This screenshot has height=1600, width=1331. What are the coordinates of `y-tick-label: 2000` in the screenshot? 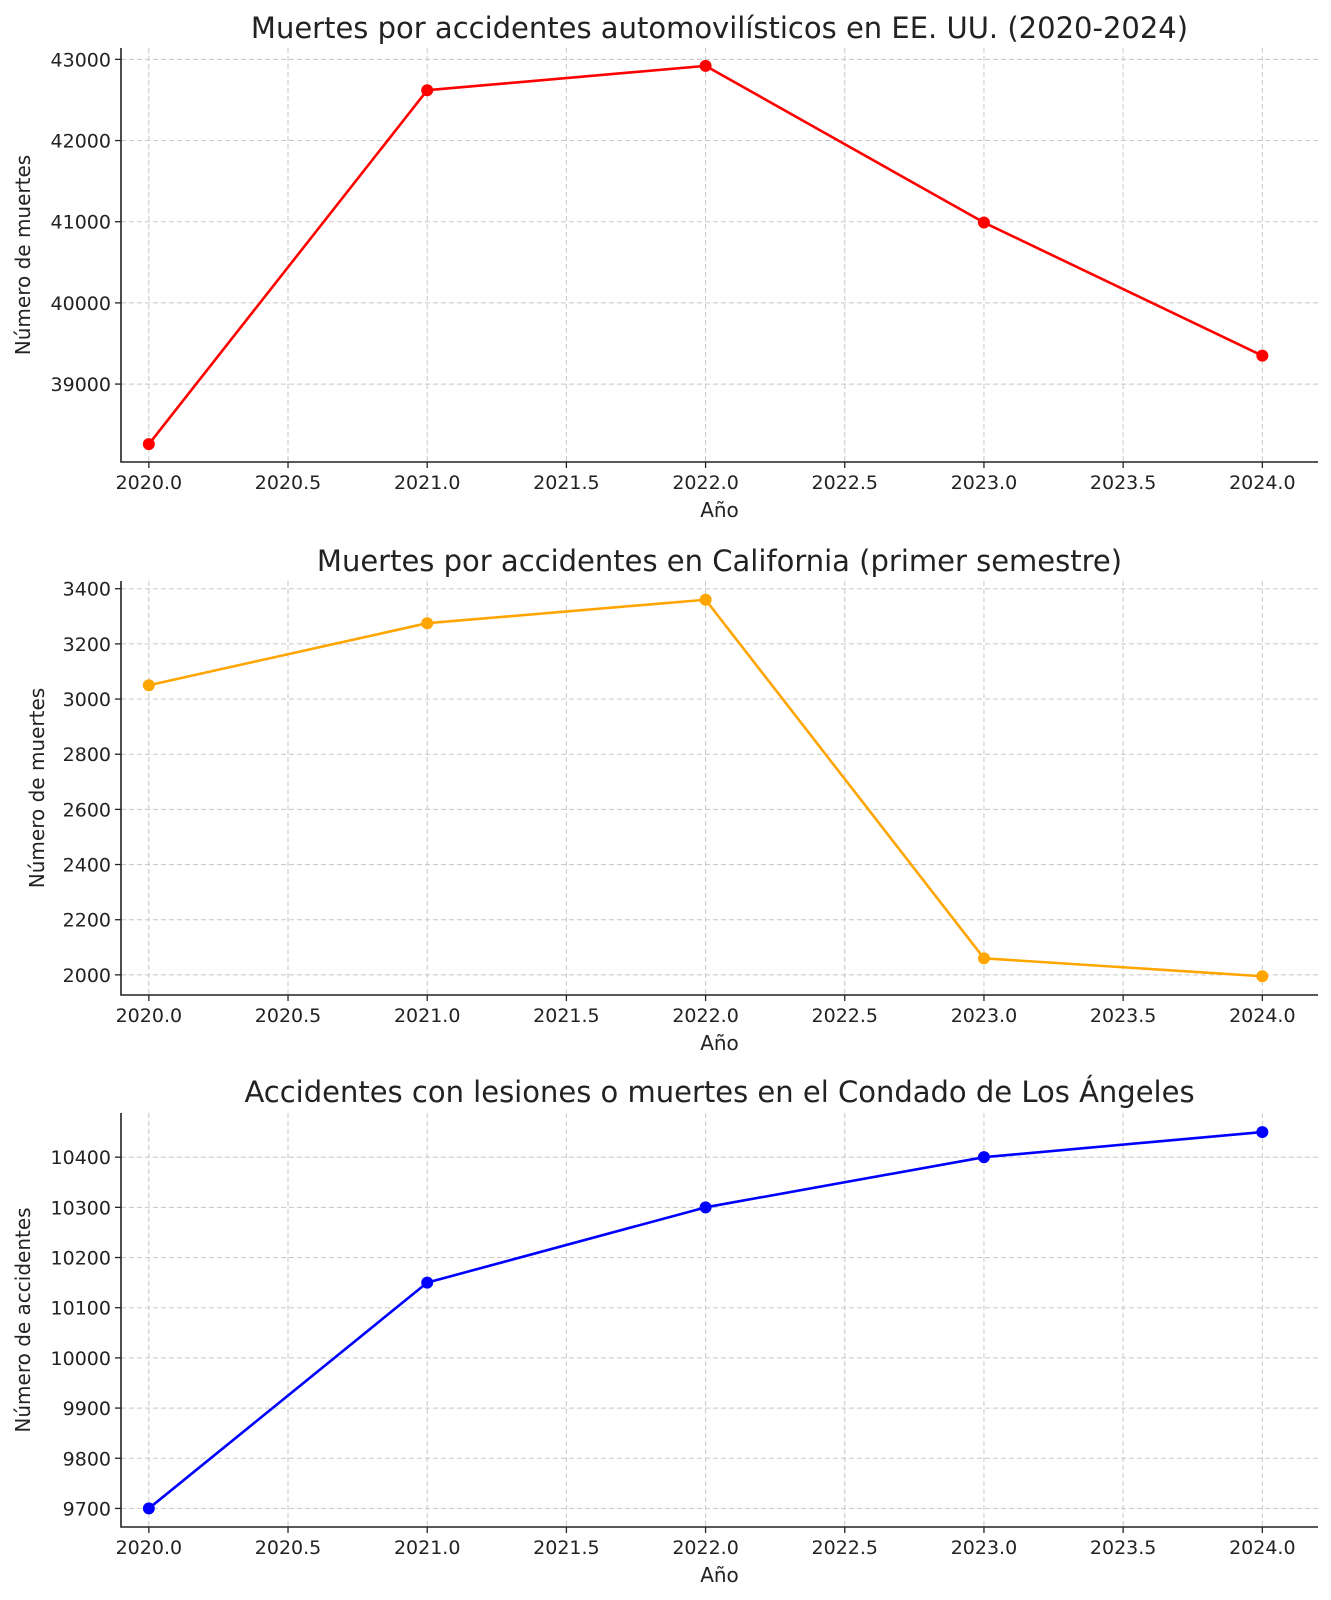 It's located at (87, 976).